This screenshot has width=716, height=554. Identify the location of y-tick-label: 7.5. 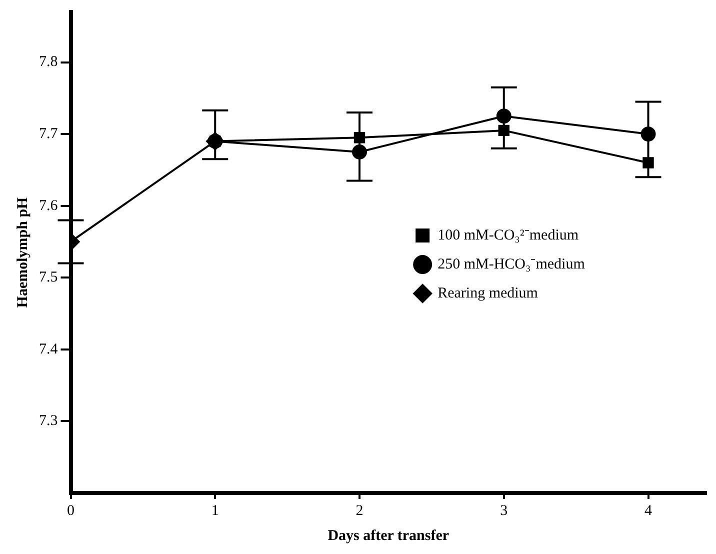
(48, 278).